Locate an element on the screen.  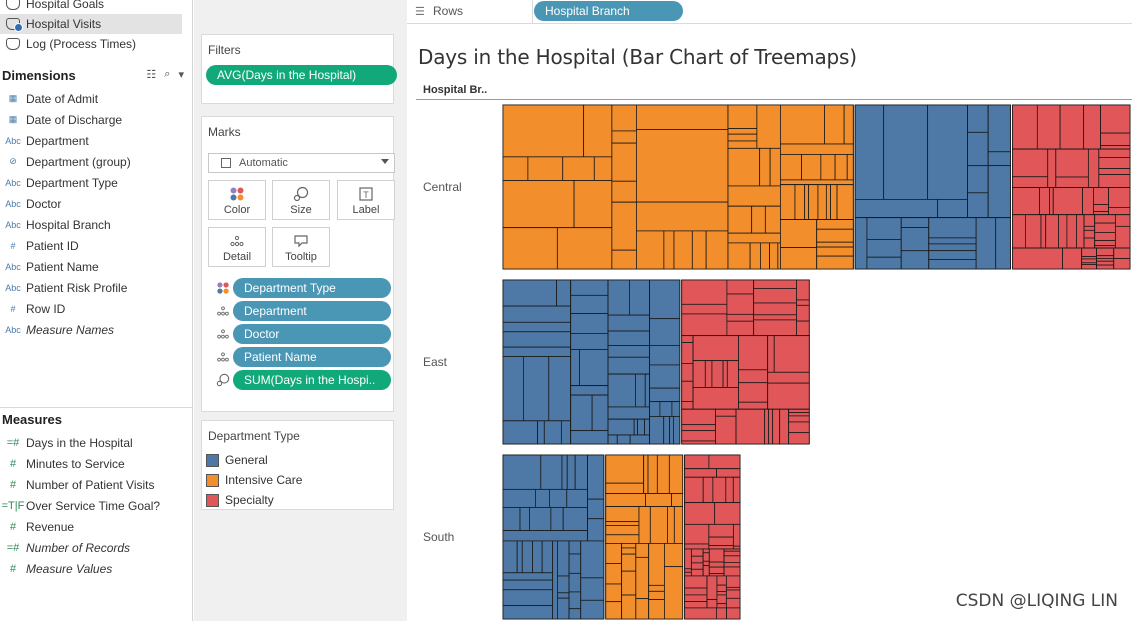
treemap-segment is located at coordinates (712, 537).